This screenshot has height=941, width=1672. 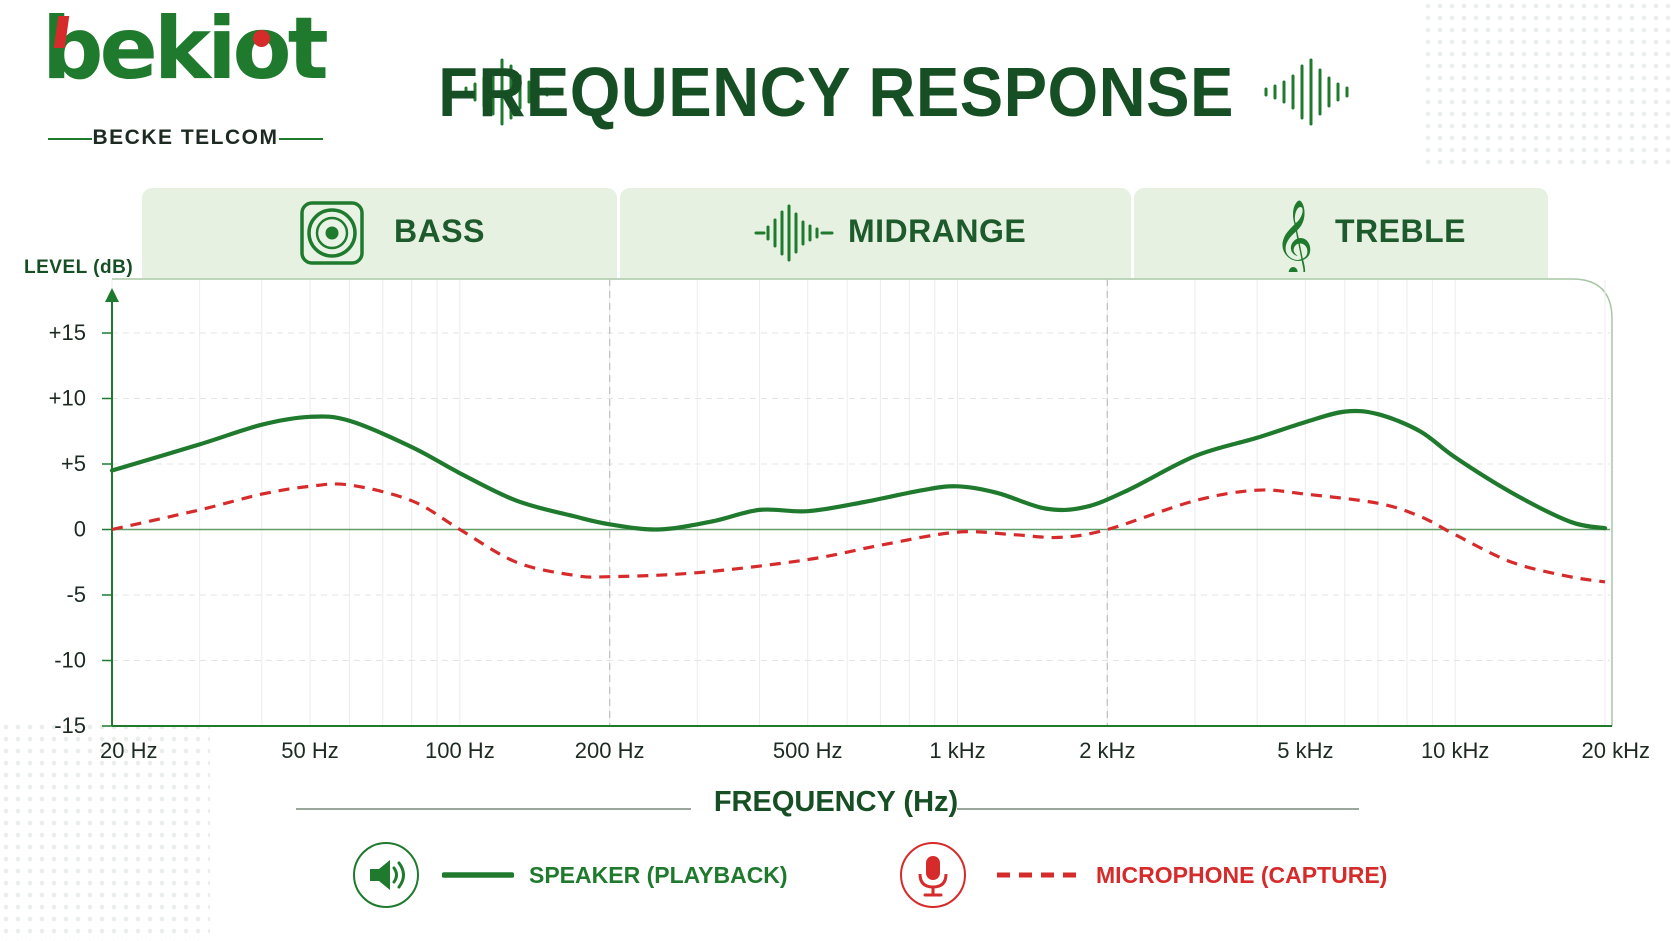 What do you see at coordinates (76, 594) in the screenshot?
I see `y-tick-label: -5` at bounding box center [76, 594].